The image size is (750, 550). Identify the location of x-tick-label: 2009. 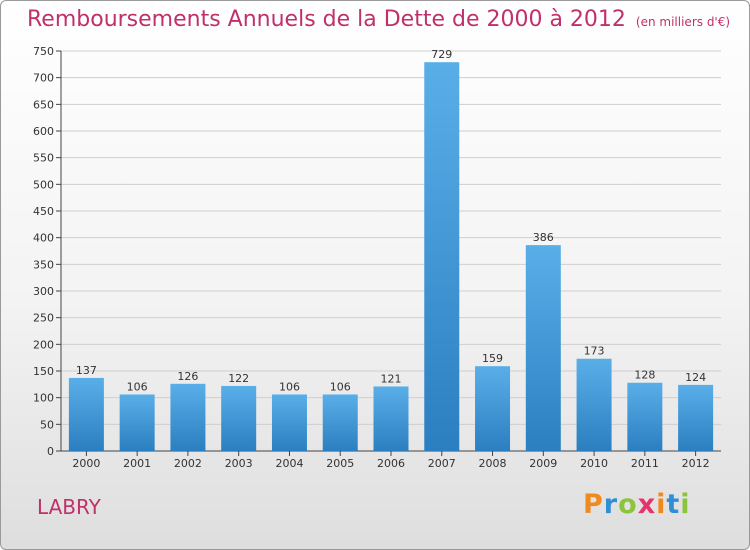
(543, 463).